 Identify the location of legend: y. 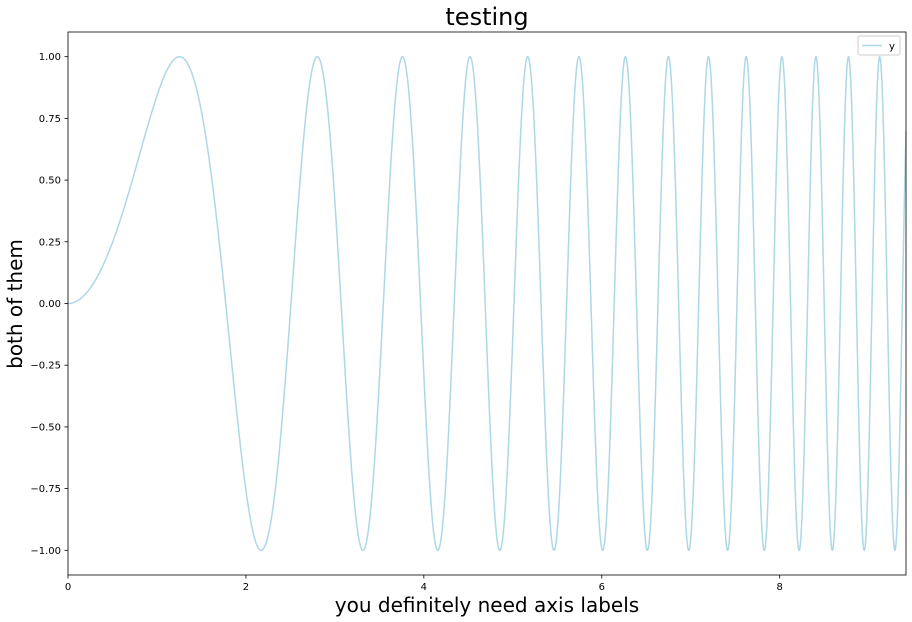
(879, 45).